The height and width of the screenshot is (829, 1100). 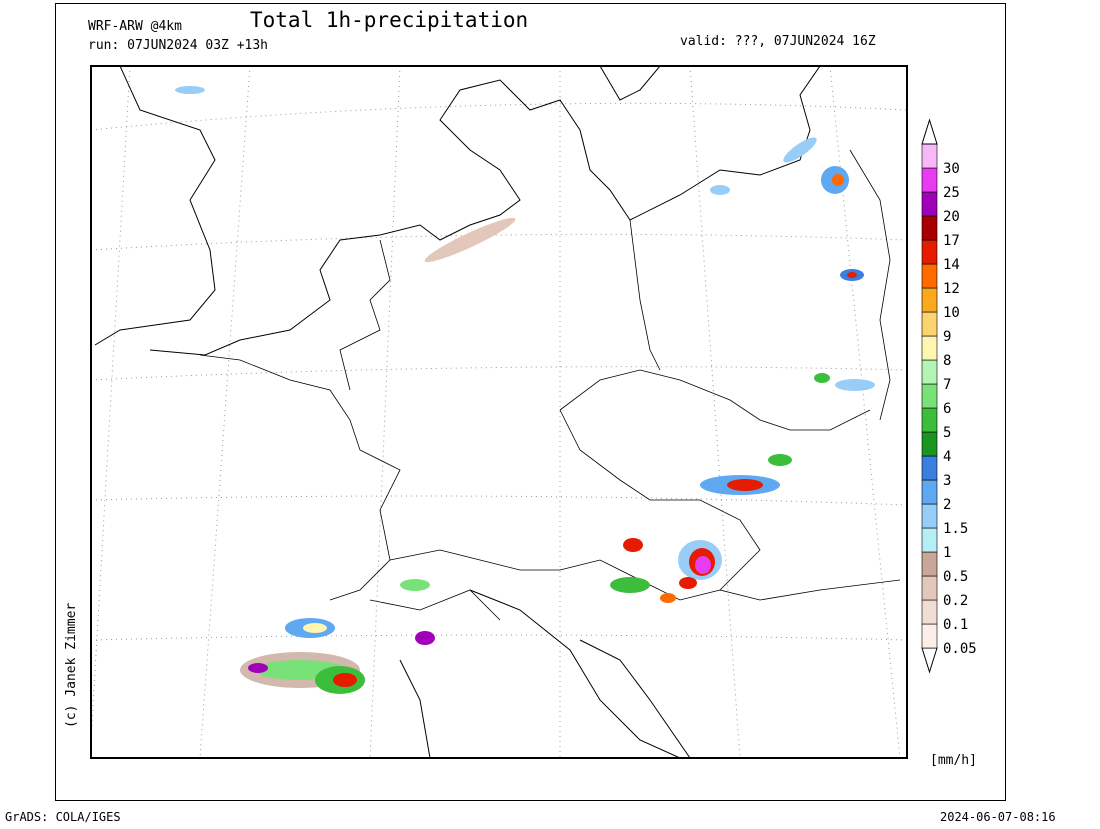 I want to click on valid-label: valid: ???, 07JUN2024 16Z, so click(x=778, y=41).